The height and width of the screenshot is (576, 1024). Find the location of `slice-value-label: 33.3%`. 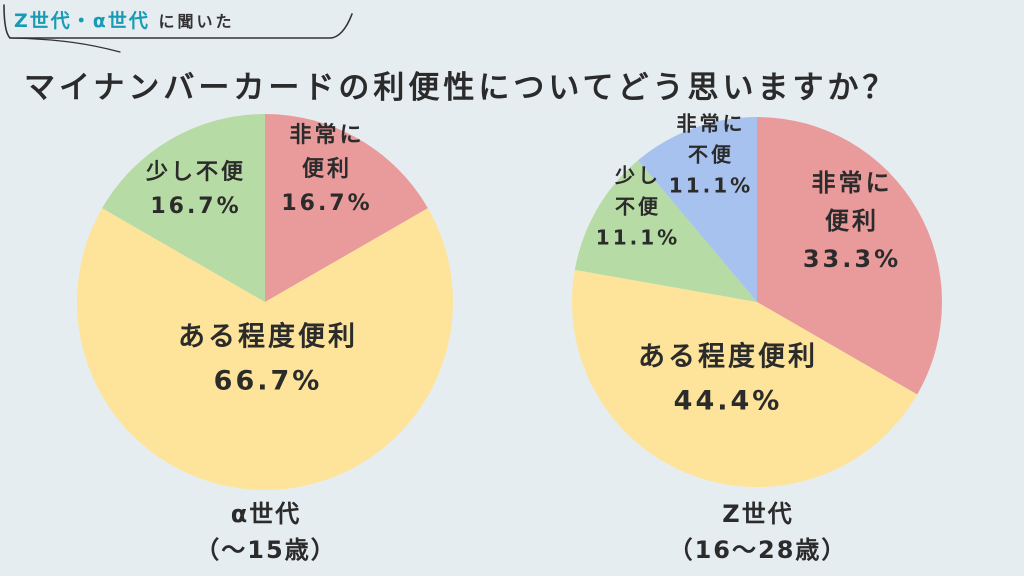

slice-value-label: 33.3% is located at coordinates (852, 259).